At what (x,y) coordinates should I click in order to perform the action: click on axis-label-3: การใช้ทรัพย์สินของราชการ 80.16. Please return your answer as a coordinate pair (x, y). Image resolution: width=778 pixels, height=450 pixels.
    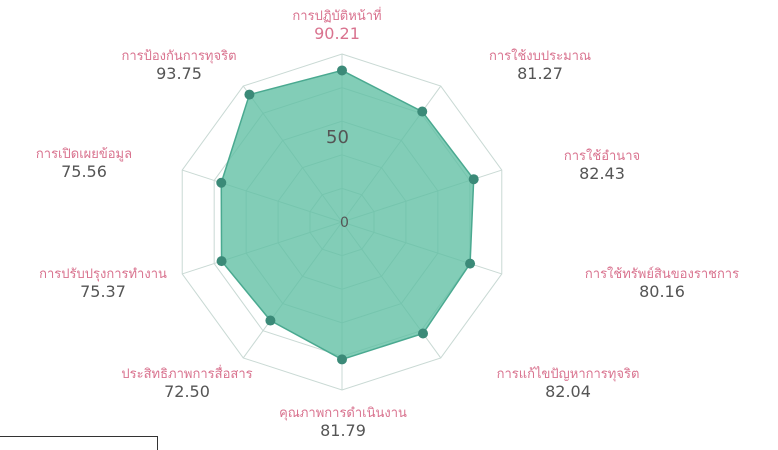
    Looking at the image, I should click on (662, 284).